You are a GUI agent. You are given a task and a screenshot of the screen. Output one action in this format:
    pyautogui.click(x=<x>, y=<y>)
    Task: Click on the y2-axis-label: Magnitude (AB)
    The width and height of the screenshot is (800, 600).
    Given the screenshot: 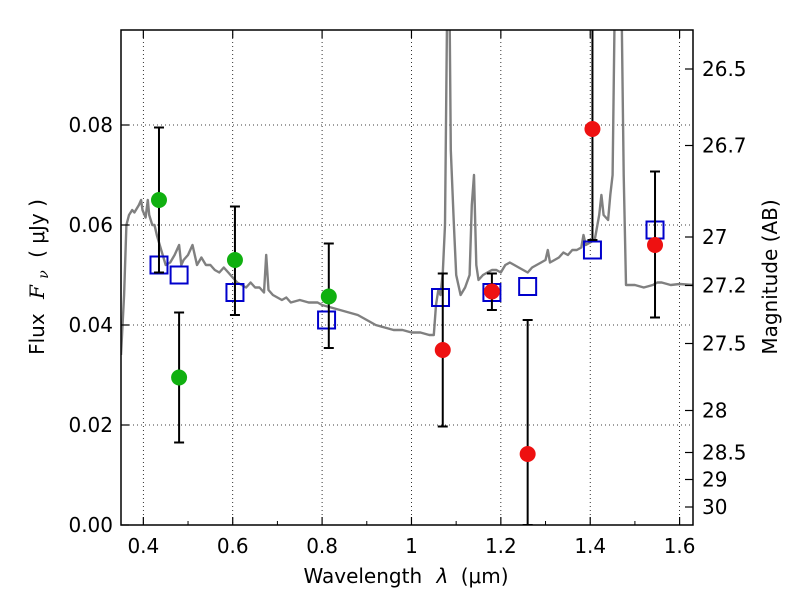 What is the action you would take?
    pyautogui.click(x=770, y=276)
    